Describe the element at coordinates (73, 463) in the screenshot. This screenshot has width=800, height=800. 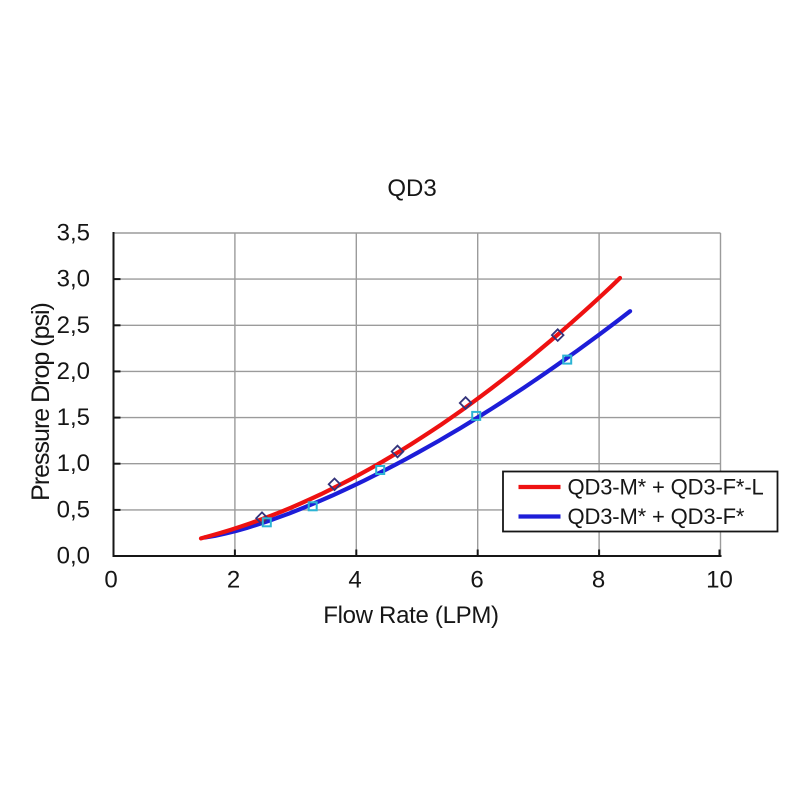
I see `svg-text: 1,0` at that location.